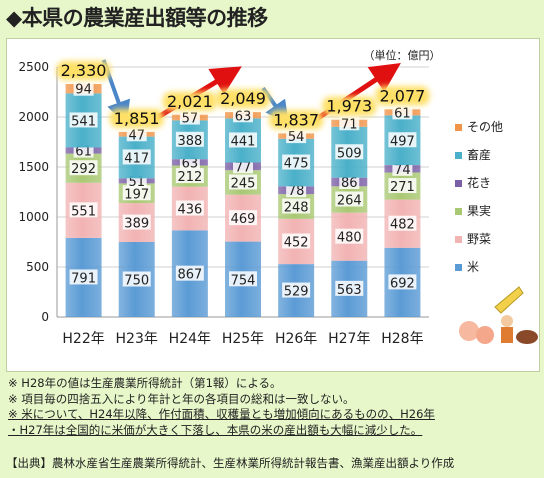 The height and width of the screenshot is (478, 544). I want to click on data-label-畜産: 417, so click(136, 158).